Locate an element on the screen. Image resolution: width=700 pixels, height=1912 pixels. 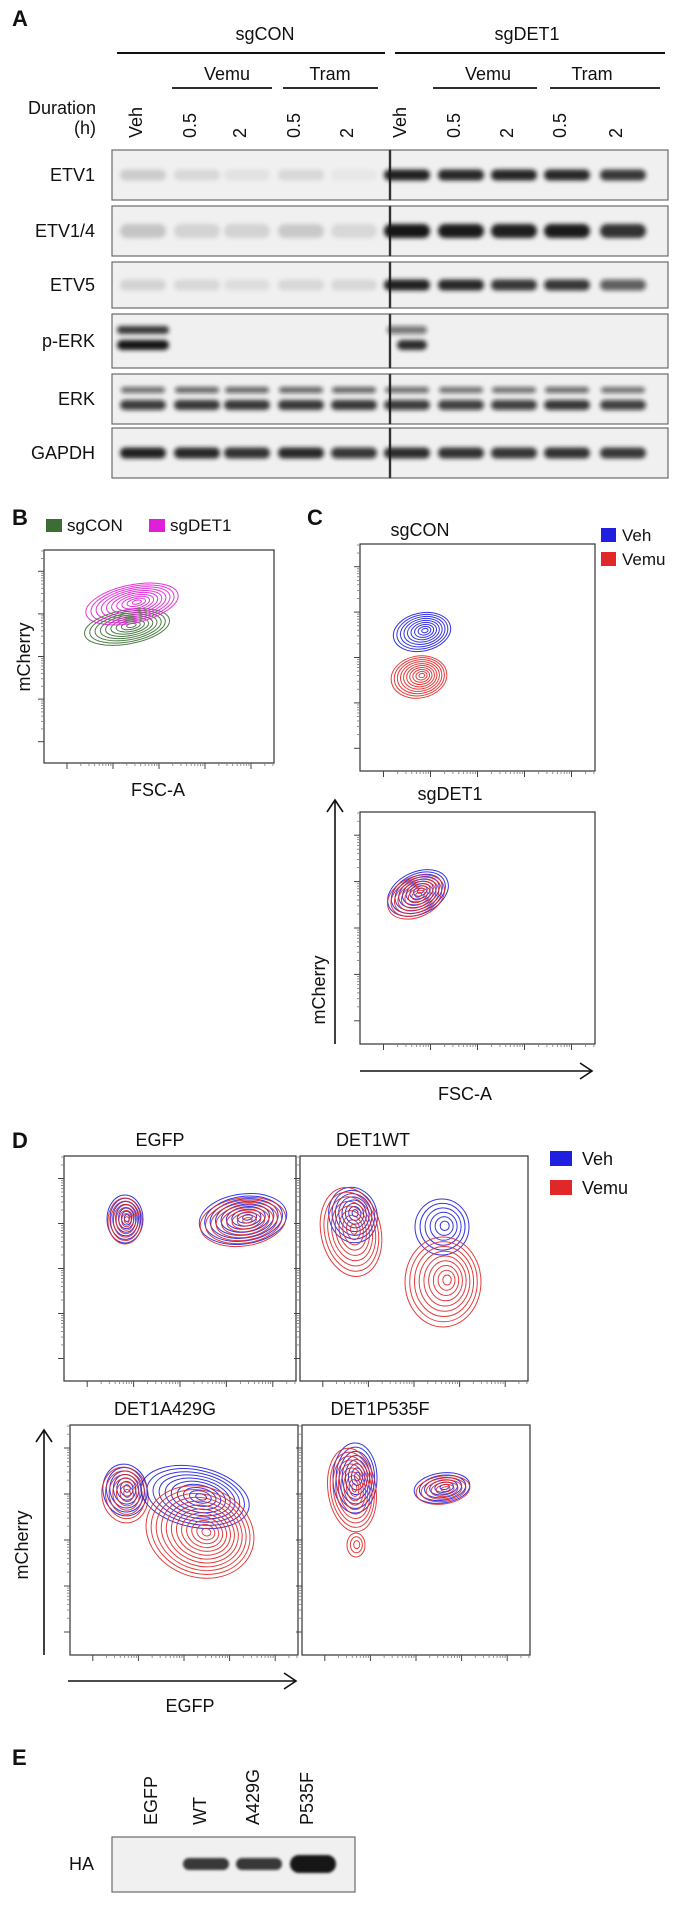
panel-e: E EGFP WT A429G P535F HA is located at coordinates (184, 1819).